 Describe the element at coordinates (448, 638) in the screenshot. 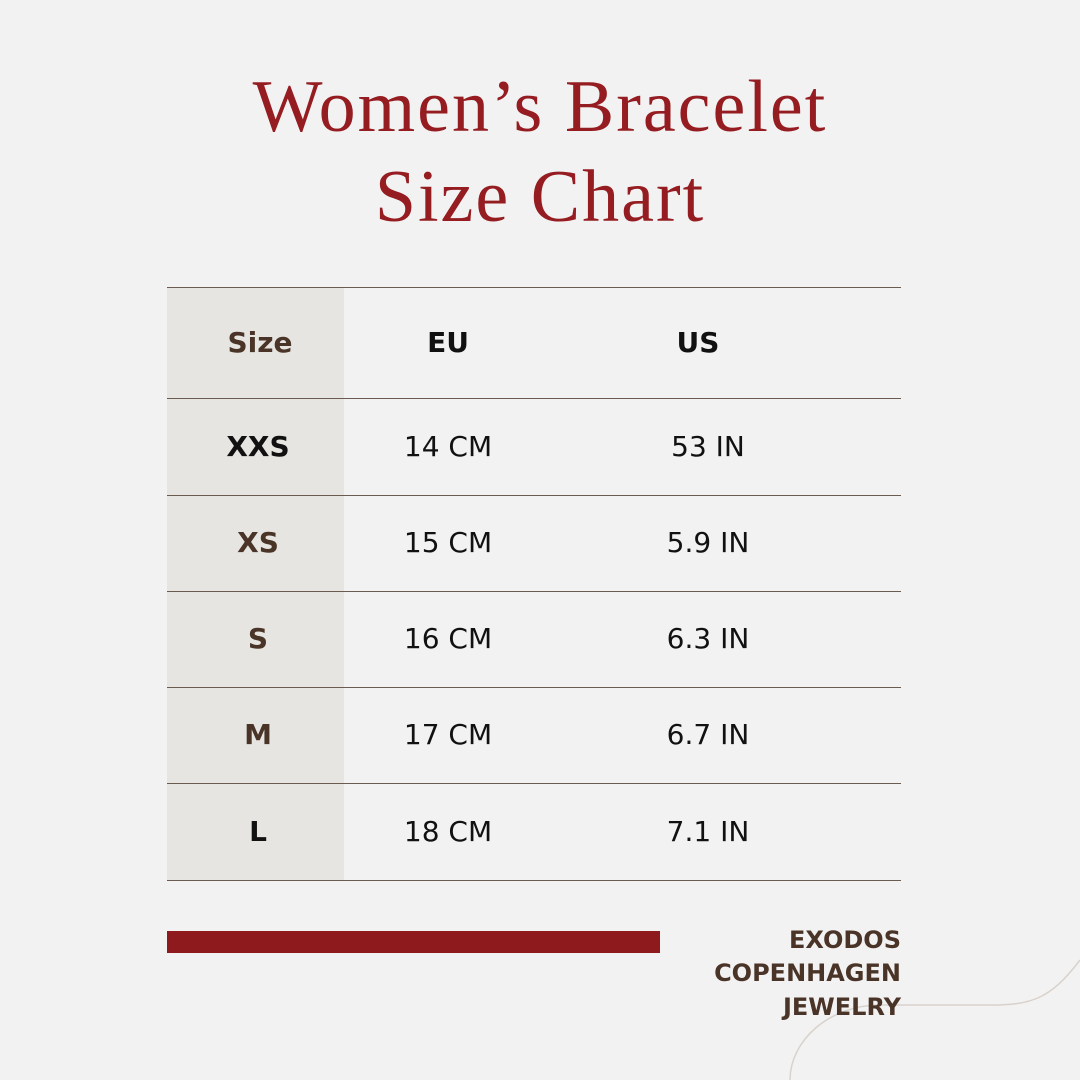

I see `value-cell: 16 CM` at that location.